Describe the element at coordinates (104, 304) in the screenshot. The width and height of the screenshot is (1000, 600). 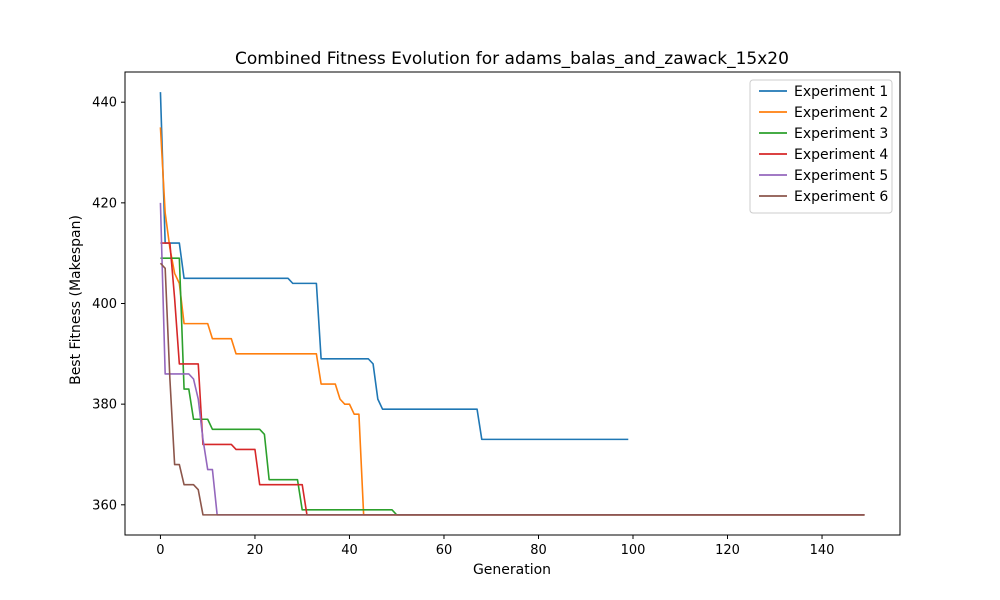
I see `y-tick-label: 400` at that location.